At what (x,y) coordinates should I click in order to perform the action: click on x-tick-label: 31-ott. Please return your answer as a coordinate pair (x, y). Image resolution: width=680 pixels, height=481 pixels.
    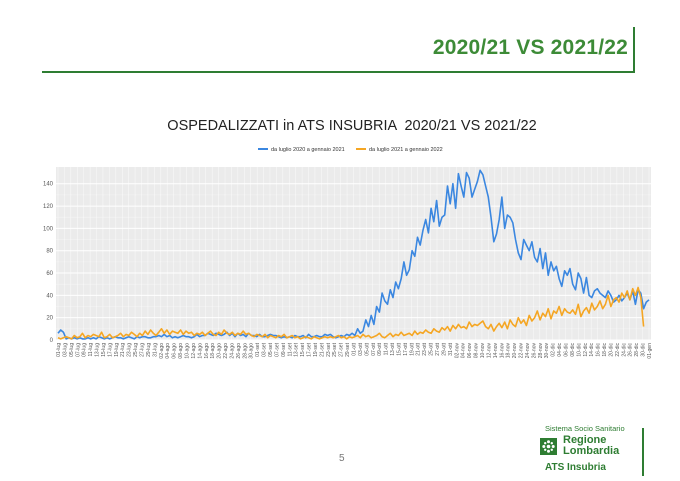
    Looking at the image, I should click on (451, 348).